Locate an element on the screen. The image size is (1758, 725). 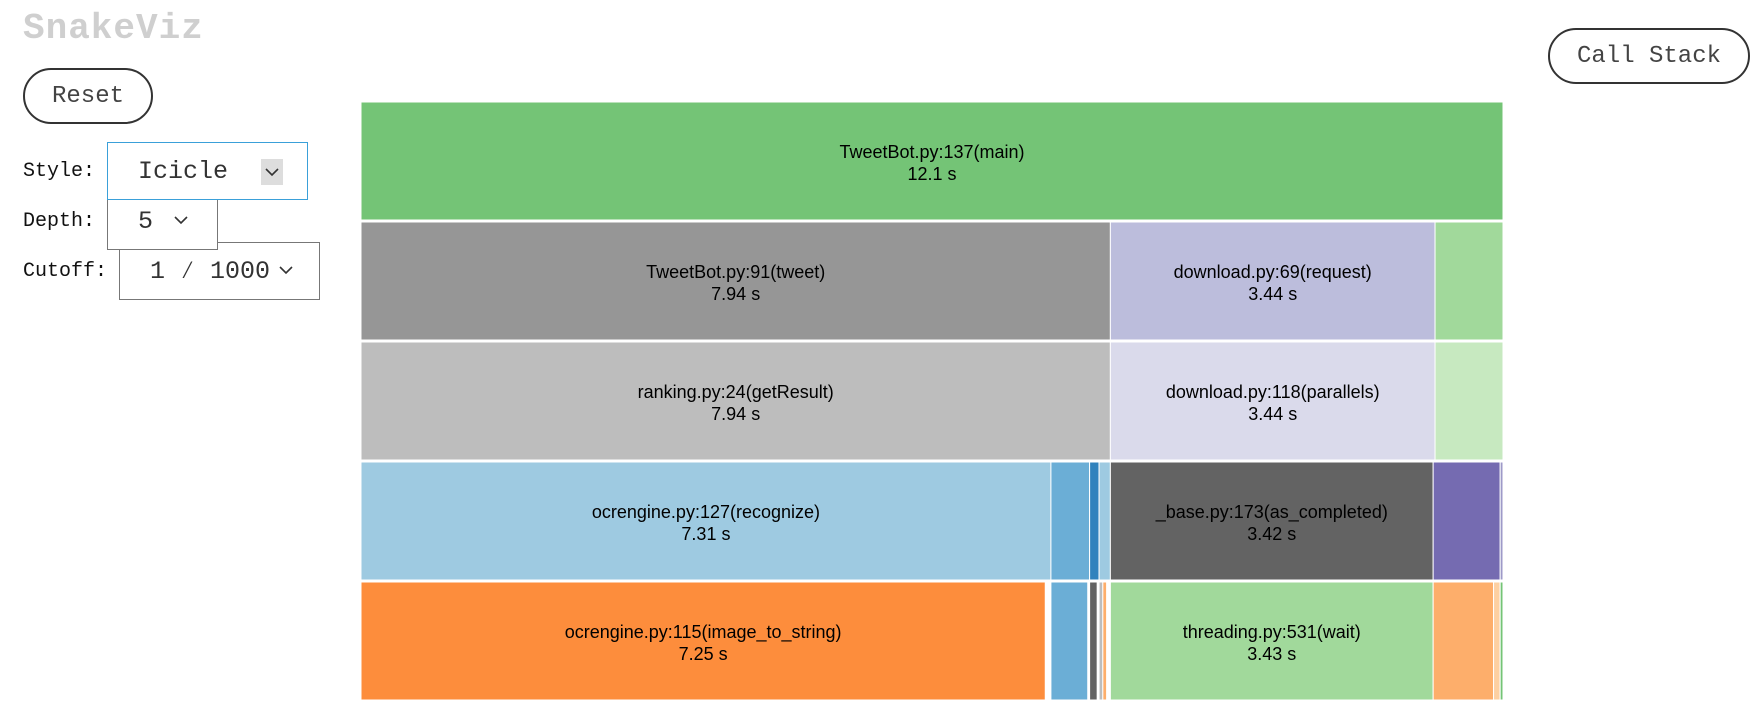
icicle-block-time: 7.25 s is located at coordinates (703, 654).